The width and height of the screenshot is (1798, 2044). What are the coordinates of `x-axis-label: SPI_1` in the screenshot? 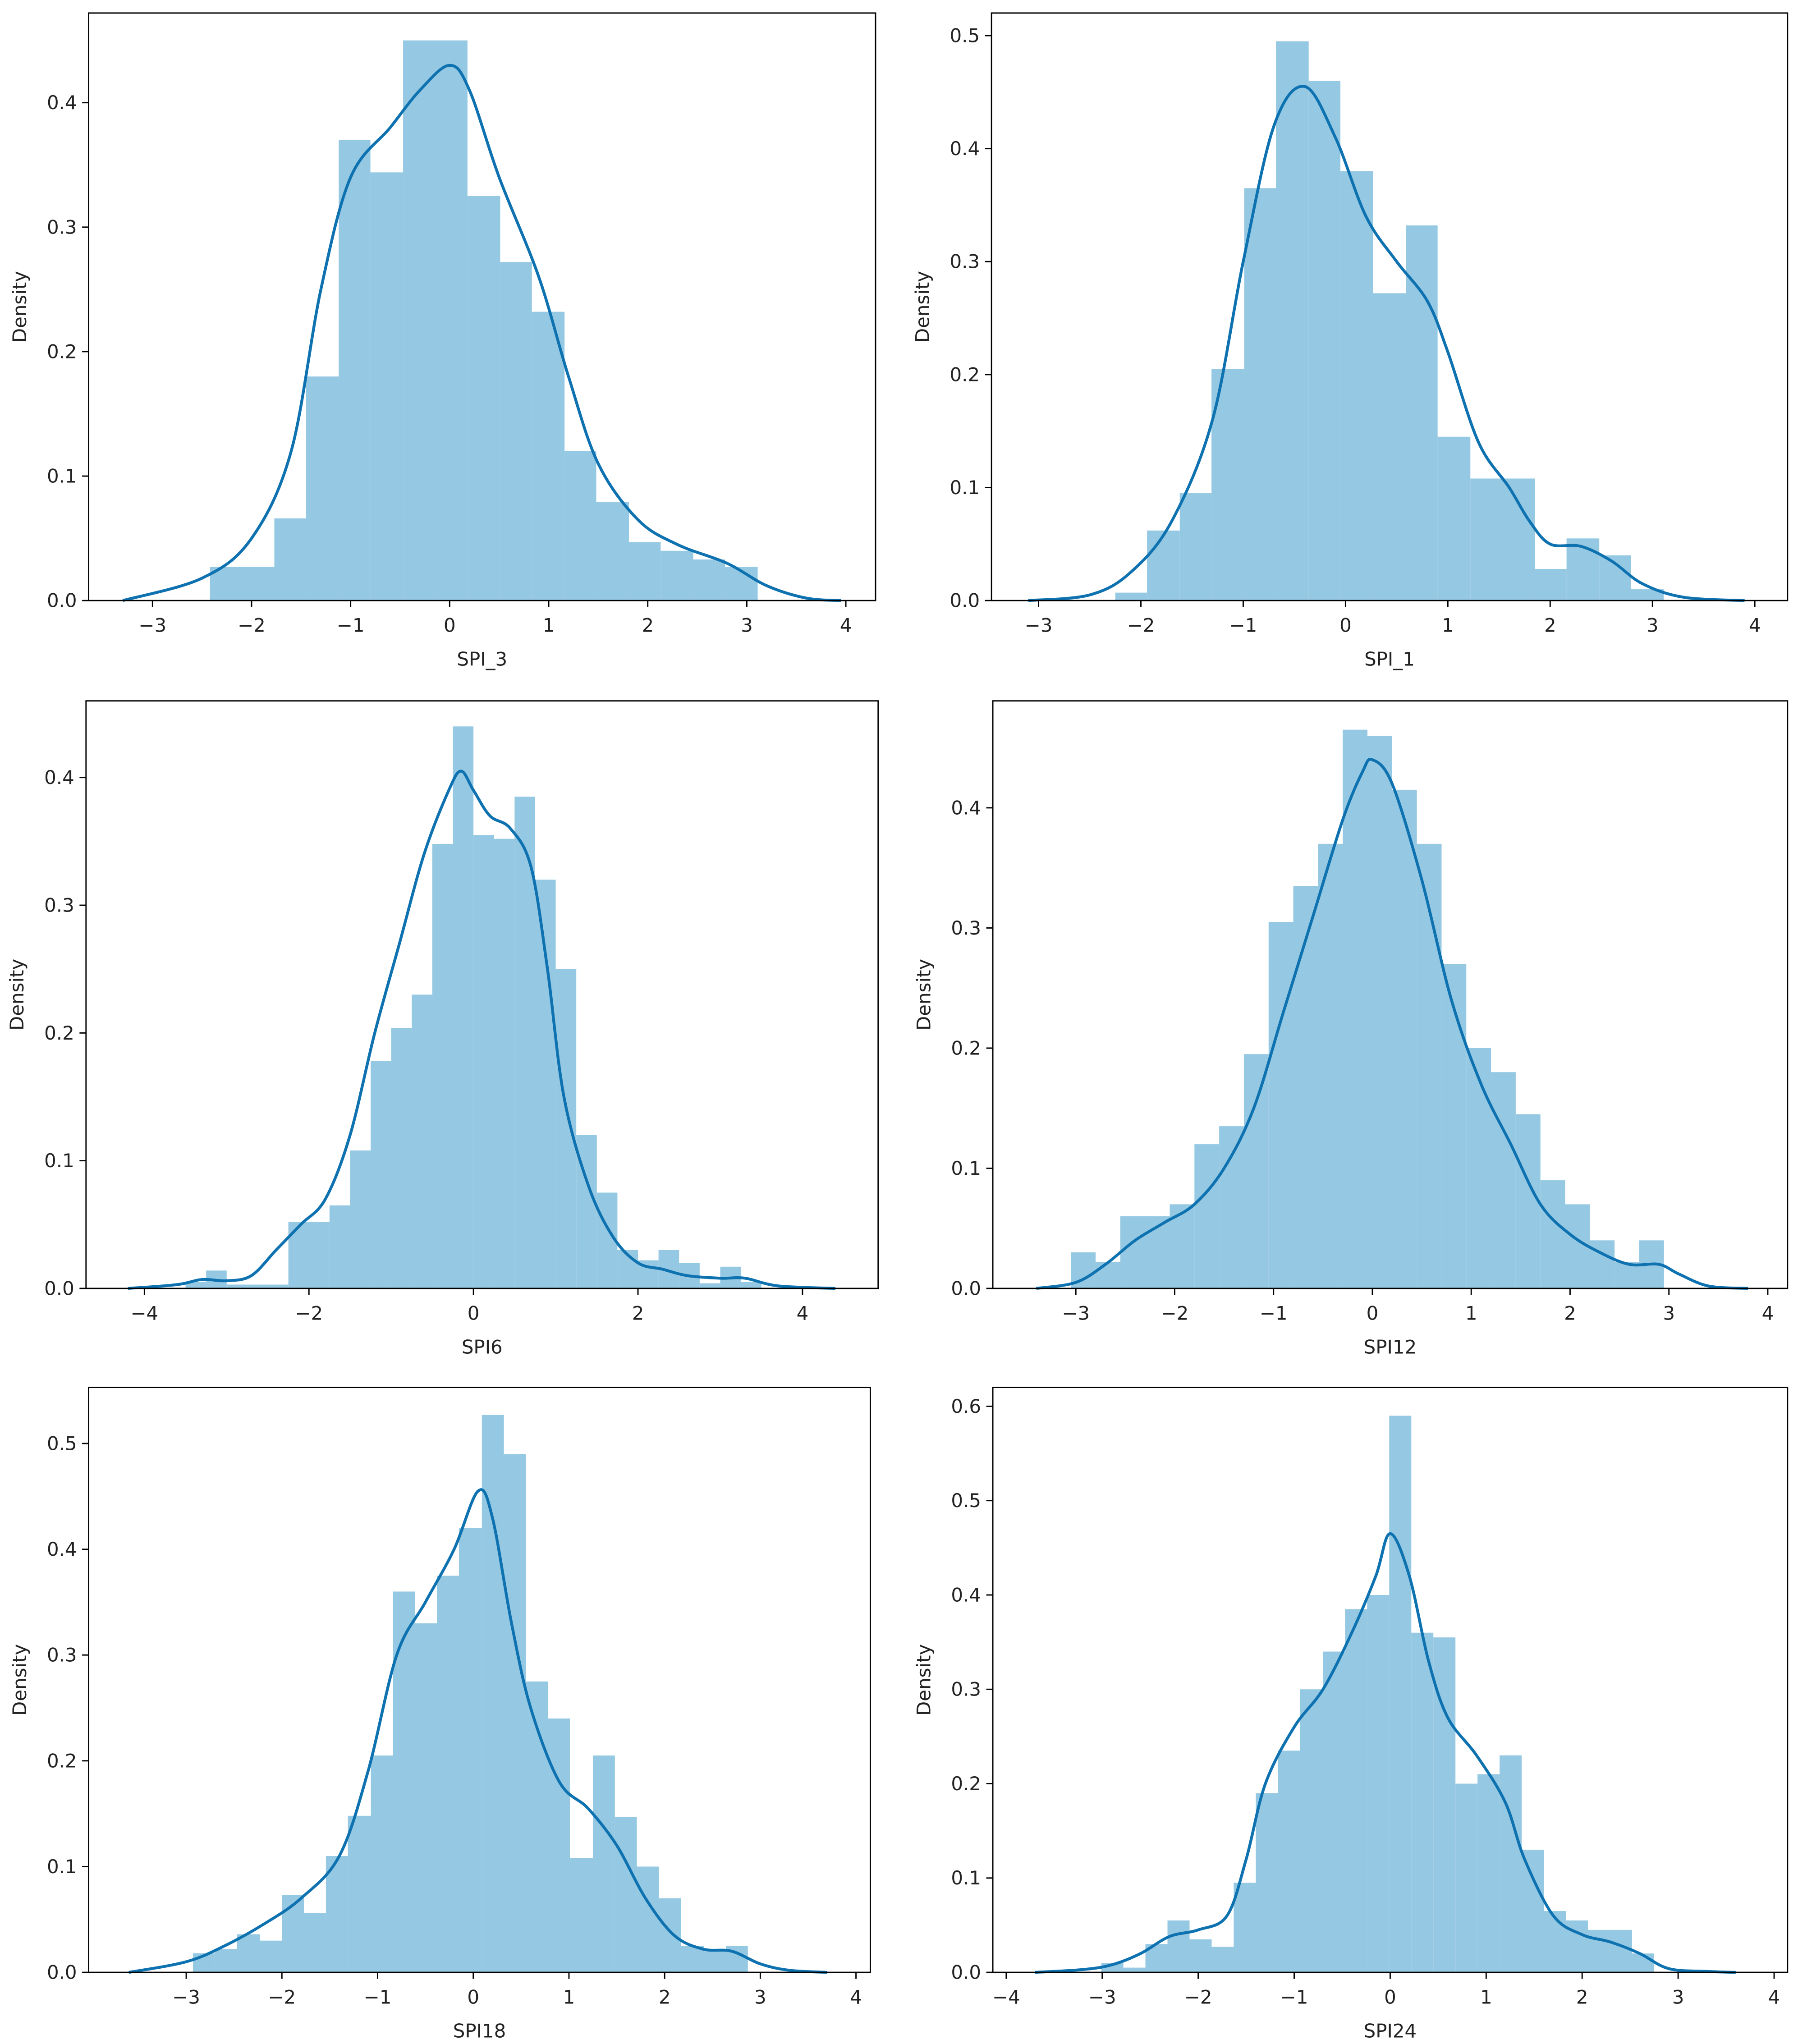 It's located at (1389, 659).